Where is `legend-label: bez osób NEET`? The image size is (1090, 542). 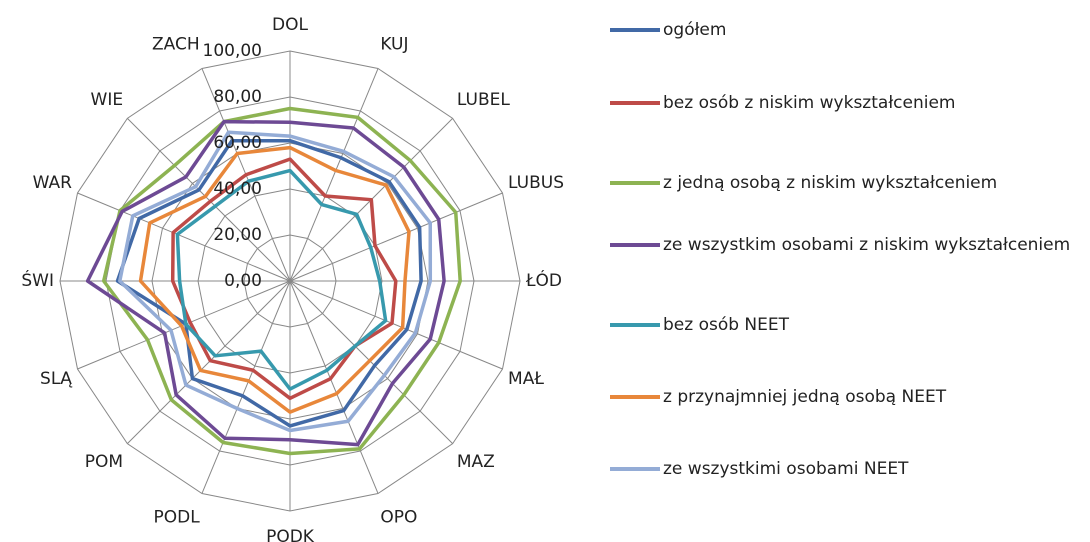 legend-label: bez osób NEET is located at coordinates (726, 325).